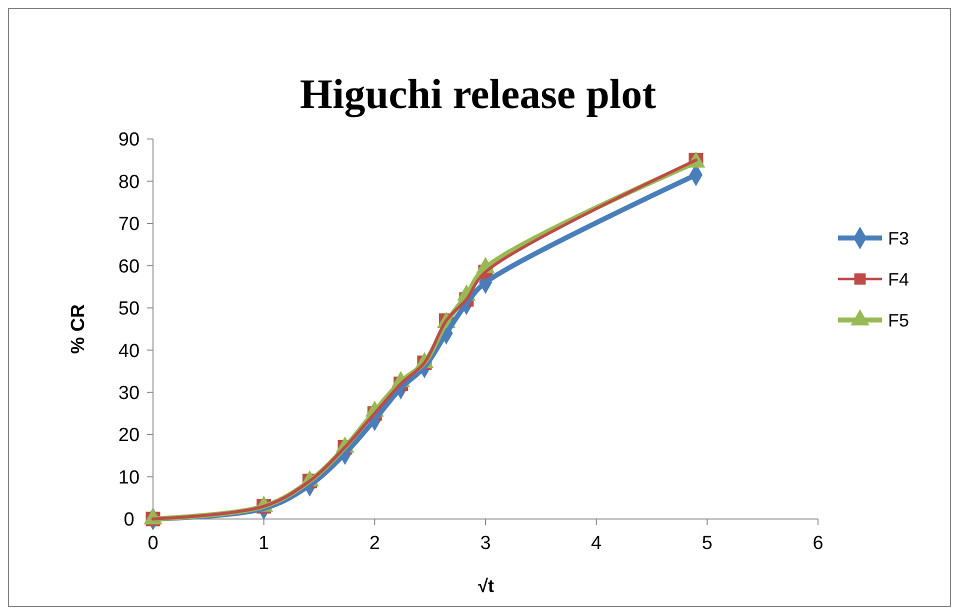 The width and height of the screenshot is (959, 615). I want to click on legend-label: F3, so click(899, 238).